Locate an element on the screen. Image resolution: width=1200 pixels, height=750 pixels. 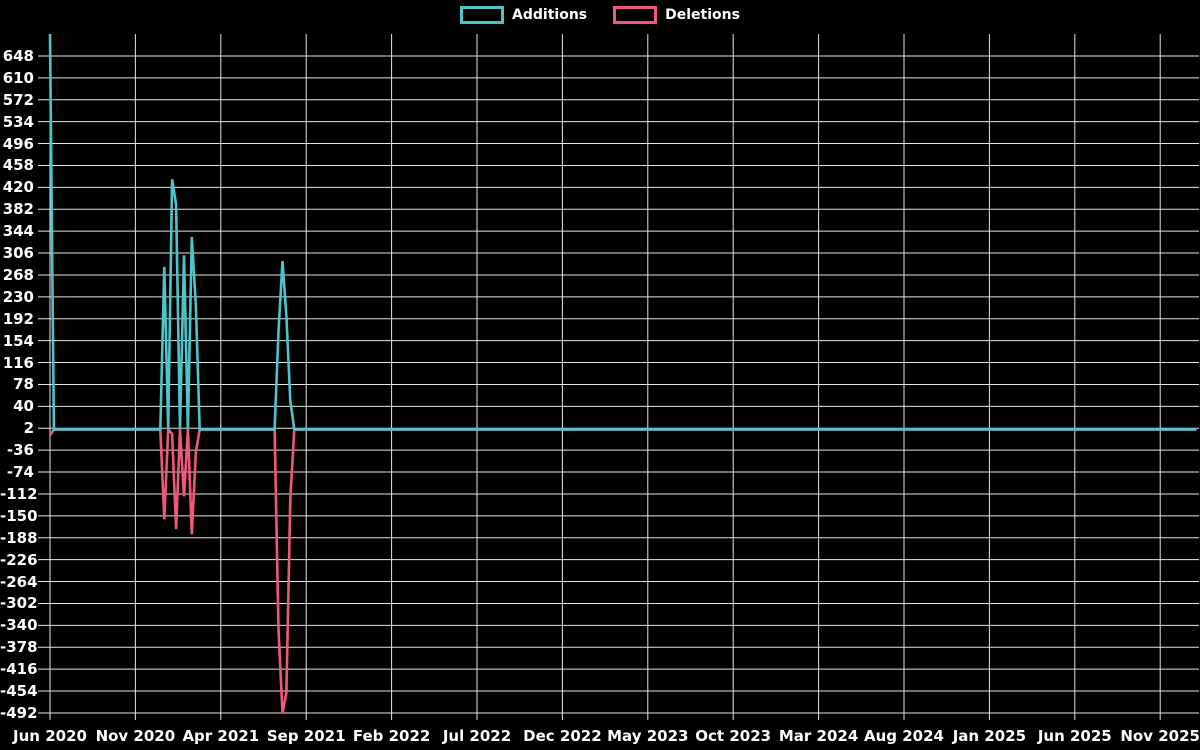
y-axis-tick-label: -36 is located at coordinates (20, 450).